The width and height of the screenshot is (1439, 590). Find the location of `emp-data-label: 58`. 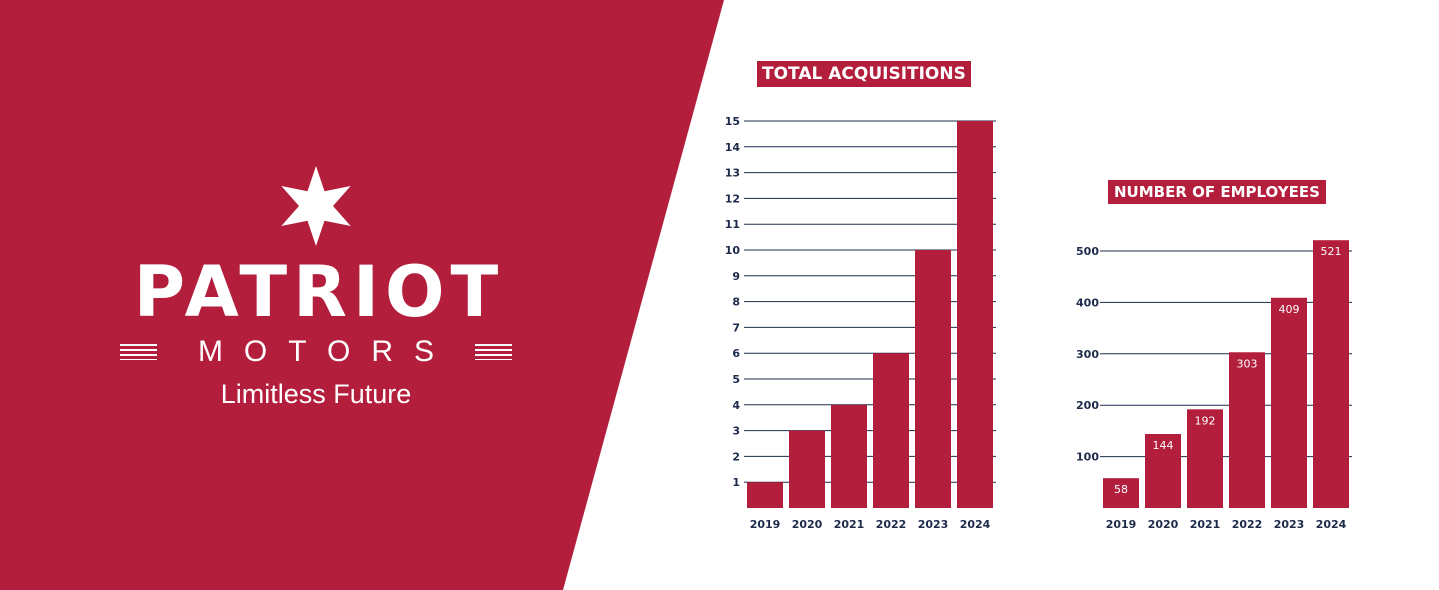

emp-data-label: 58 is located at coordinates (1121, 489).